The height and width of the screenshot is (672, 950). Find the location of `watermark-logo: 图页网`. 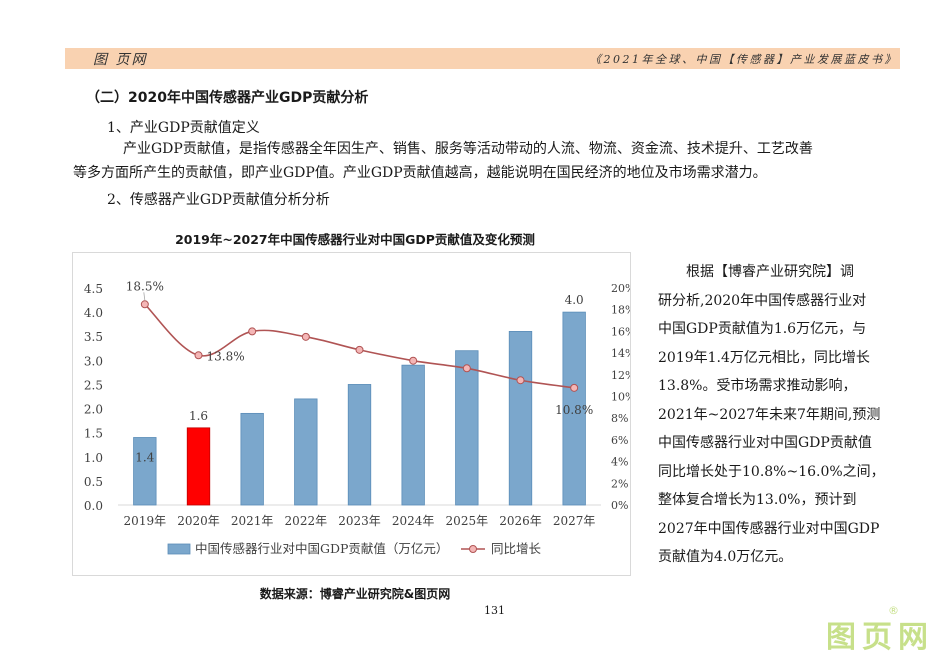

watermark-logo: 图页网 is located at coordinates (880, 637).